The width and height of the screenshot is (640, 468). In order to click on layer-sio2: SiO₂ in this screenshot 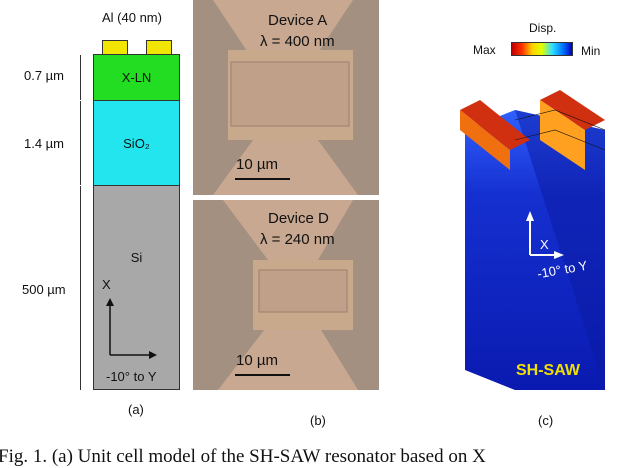, I will do `click(136, 143)`.